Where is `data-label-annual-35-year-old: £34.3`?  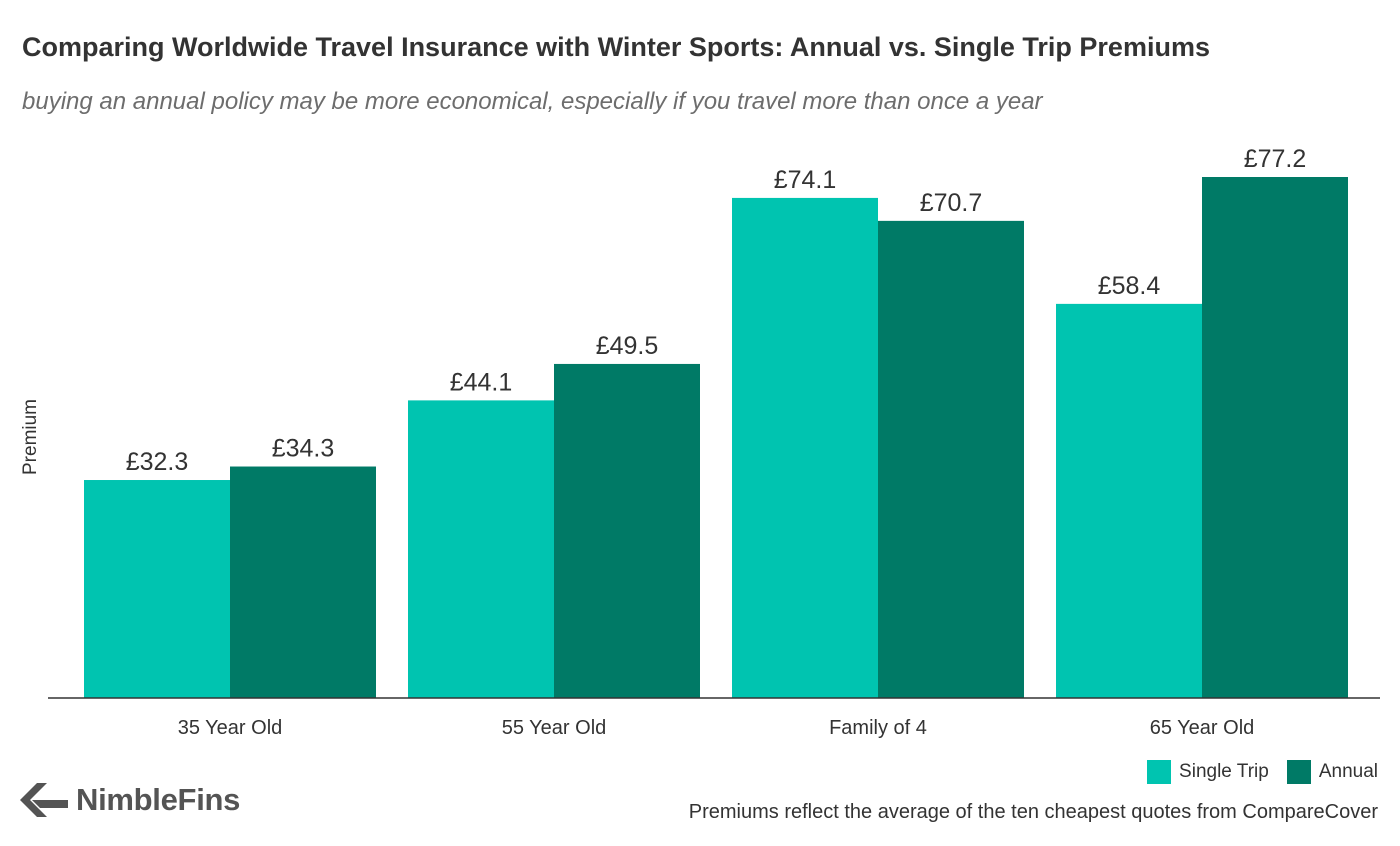
data-label-annual-35-year-old: £34.3 is located at coordinates (303, 449).